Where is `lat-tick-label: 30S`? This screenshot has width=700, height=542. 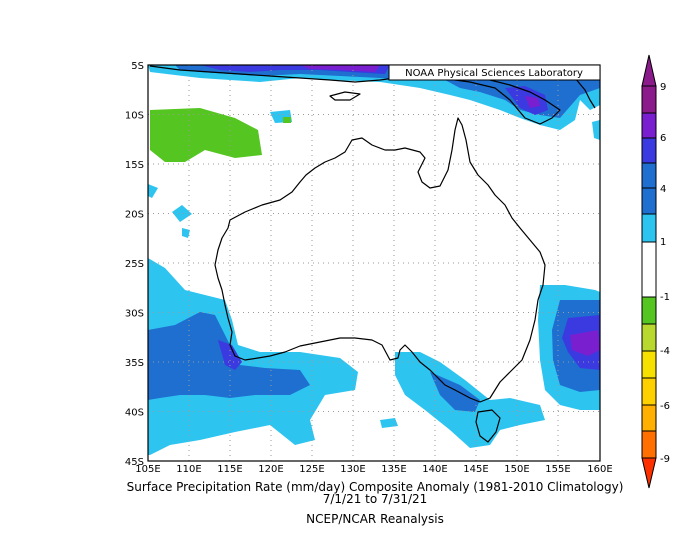
lat-tick-label: 30S is located at coordinates (134, 314).